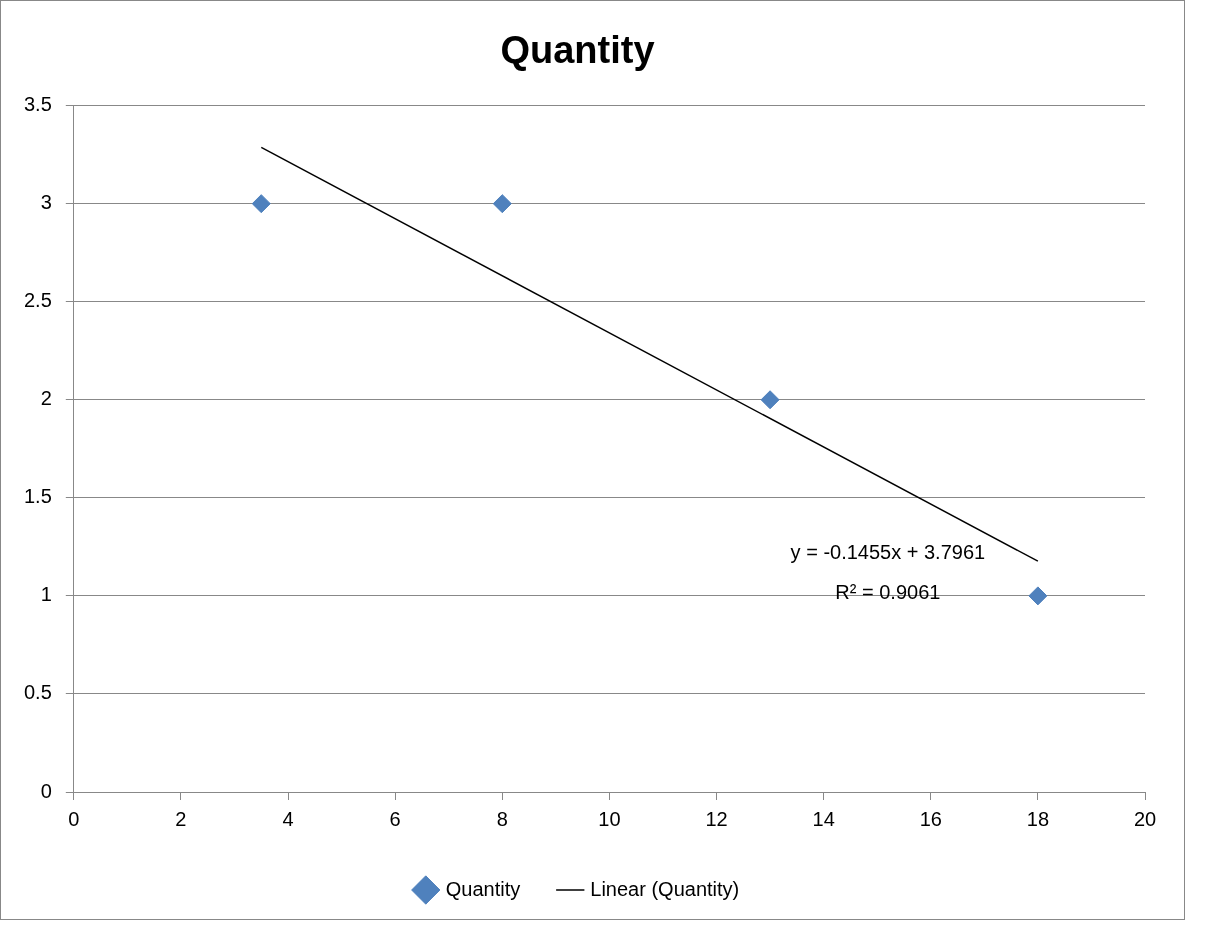  Describe the element at coordinates (288, 818) in the screenshot. I see `x-tick-label: 4` at that location.